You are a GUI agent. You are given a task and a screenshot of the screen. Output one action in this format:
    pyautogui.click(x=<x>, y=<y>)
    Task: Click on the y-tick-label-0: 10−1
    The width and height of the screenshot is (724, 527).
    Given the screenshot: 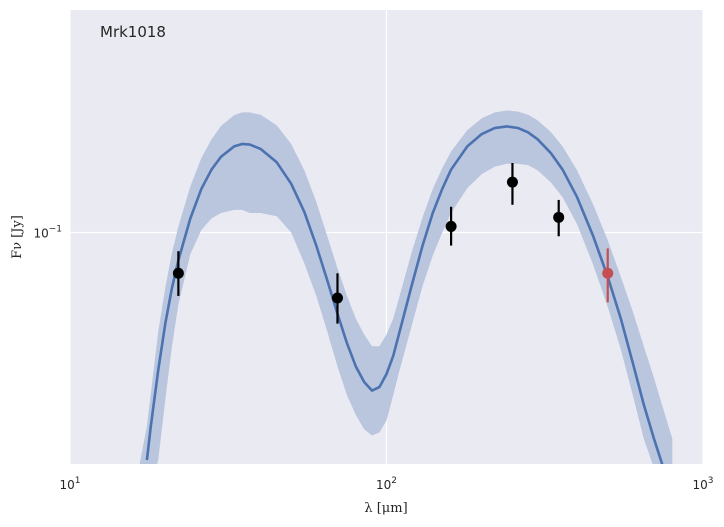 What is the action you would take?
    pyautogui.click(x=47, y=232)
    